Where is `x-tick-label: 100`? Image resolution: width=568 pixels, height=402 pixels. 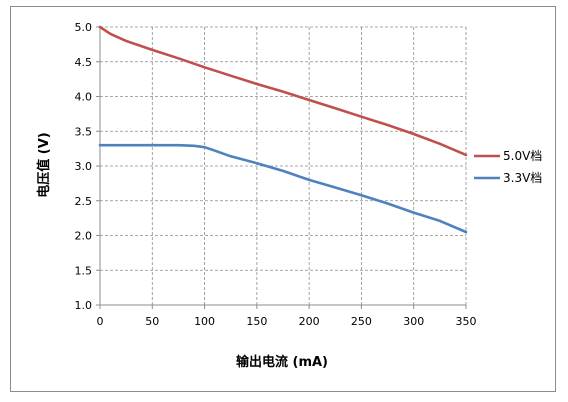
x-tick-label: 100 is located at coordinates (204, 321).